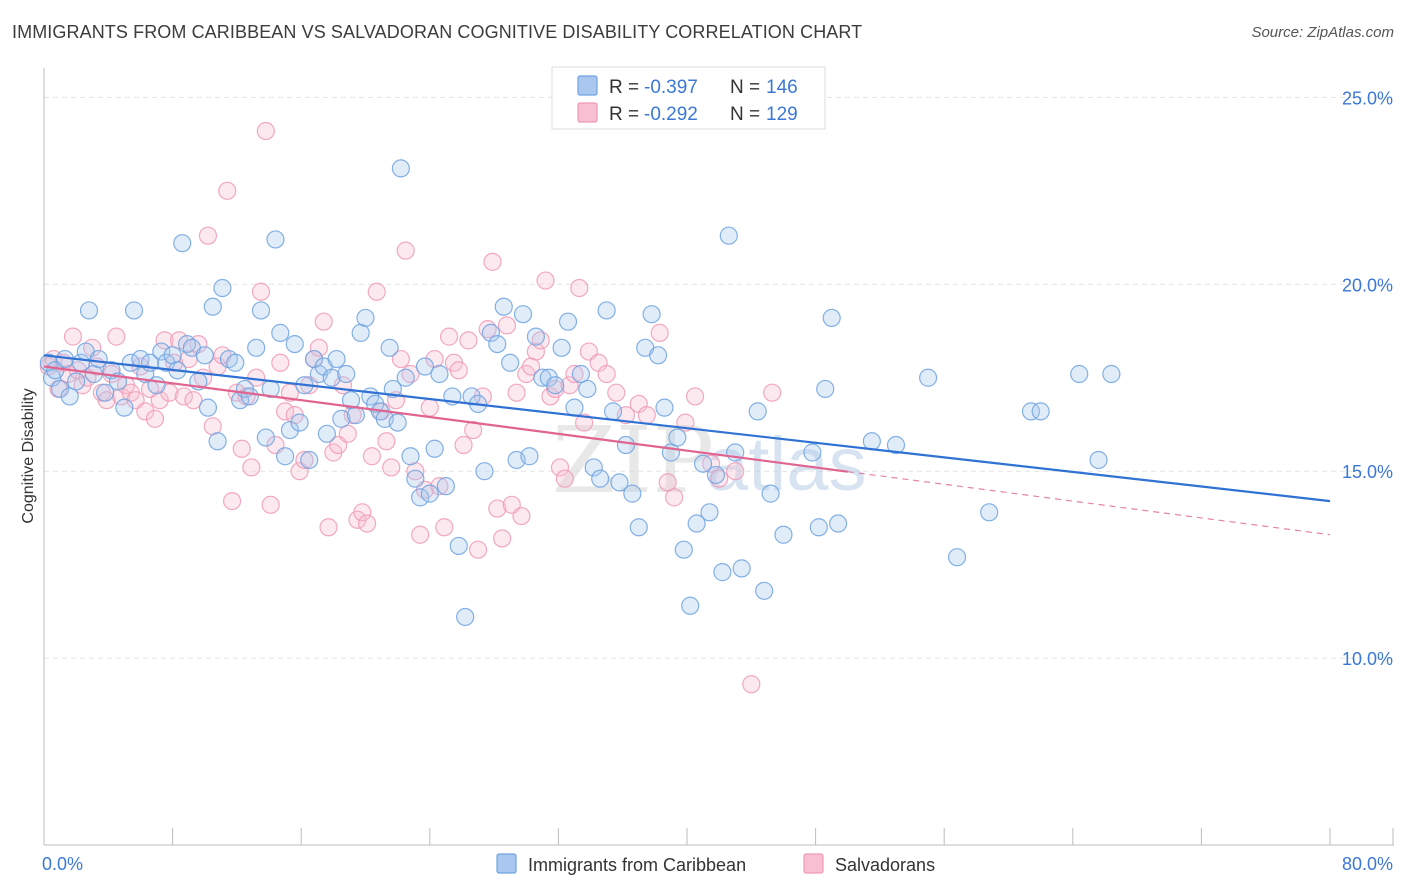 This screenshot has height=892, width=1406. Describe the element at coordinates (633, 460) in the screenshot. I see `watermark-zip: ZIP` at that location.